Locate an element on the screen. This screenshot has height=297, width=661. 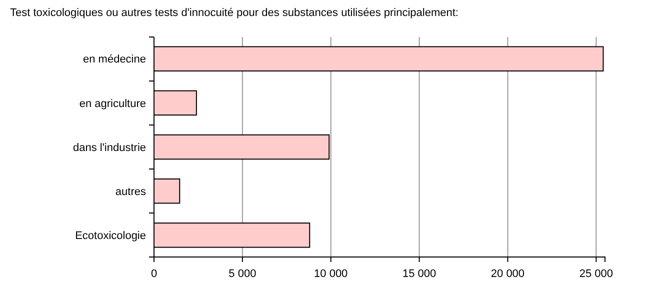
chart-title: Test toxicologiques ou autres tests d'innocuité pour des substances utilisées principalement: is located at coordinates (234, 13).